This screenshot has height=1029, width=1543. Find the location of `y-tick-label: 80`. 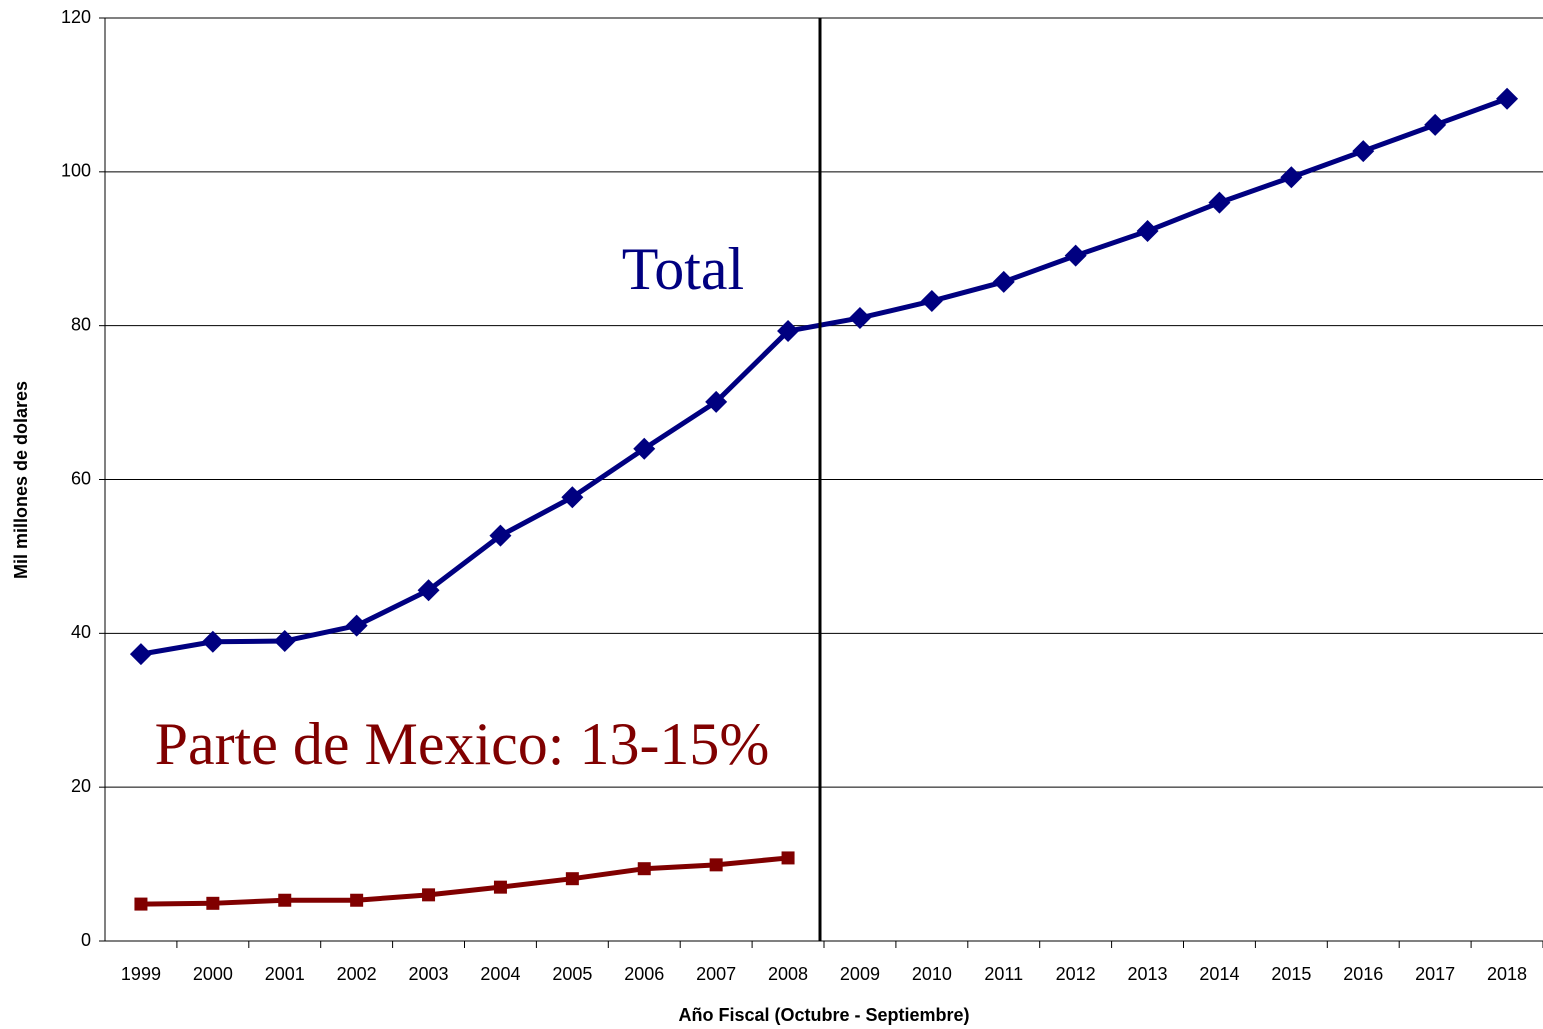

y-tick-label: 80 is located at coordinates (81, 324).